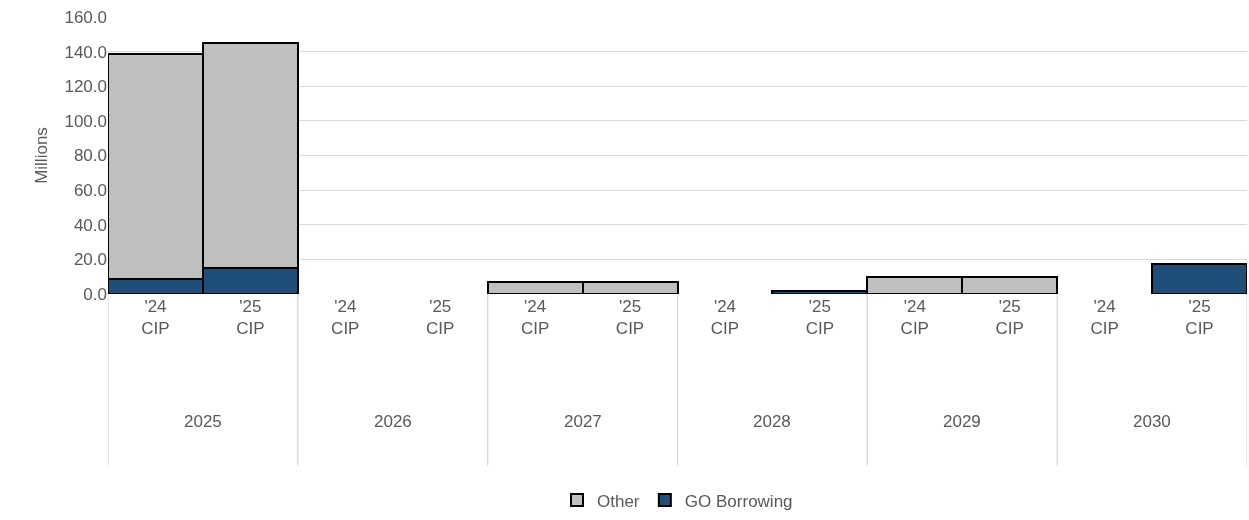 This screenshot has width=1249, height=520. Describe the element at coordinates (203, 421) in the screenshot. I see `text: 2025` at that location.